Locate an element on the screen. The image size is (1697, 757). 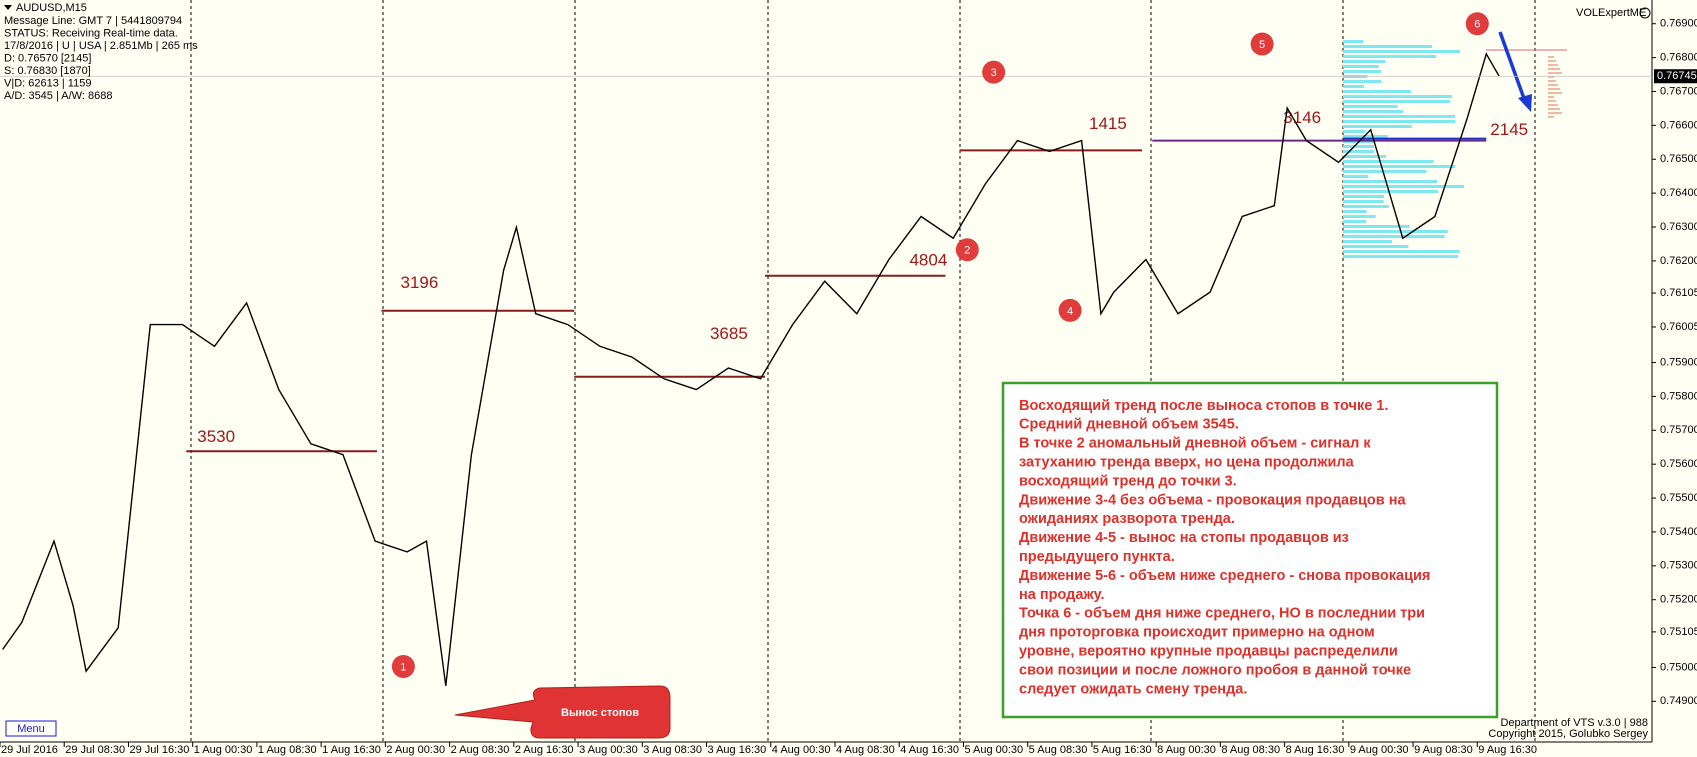
x-tick-label: 5 Aug 00:30 is located at coordinates (993, 750).